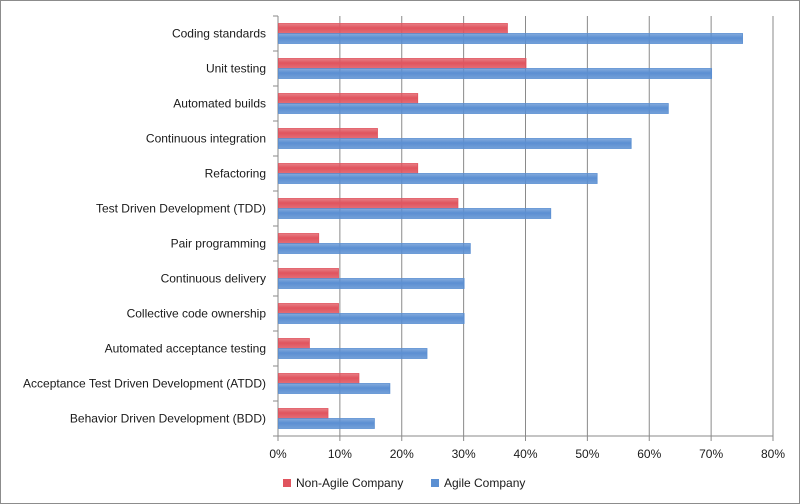 The width and height of the screenshot is (800, 504). I want to click on x-tick-label: 30%, so click(464, 454).